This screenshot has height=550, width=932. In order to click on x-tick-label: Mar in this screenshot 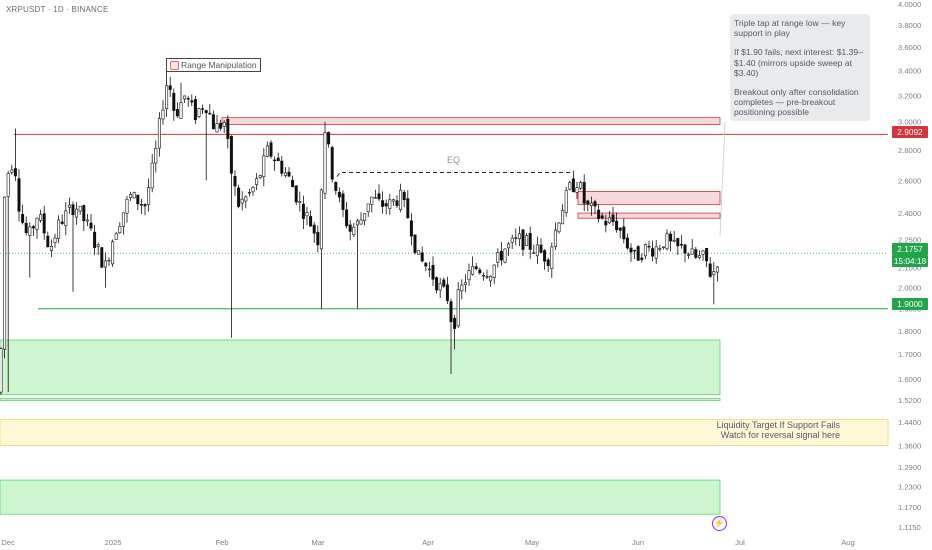, I will do `click(318, 542)`.